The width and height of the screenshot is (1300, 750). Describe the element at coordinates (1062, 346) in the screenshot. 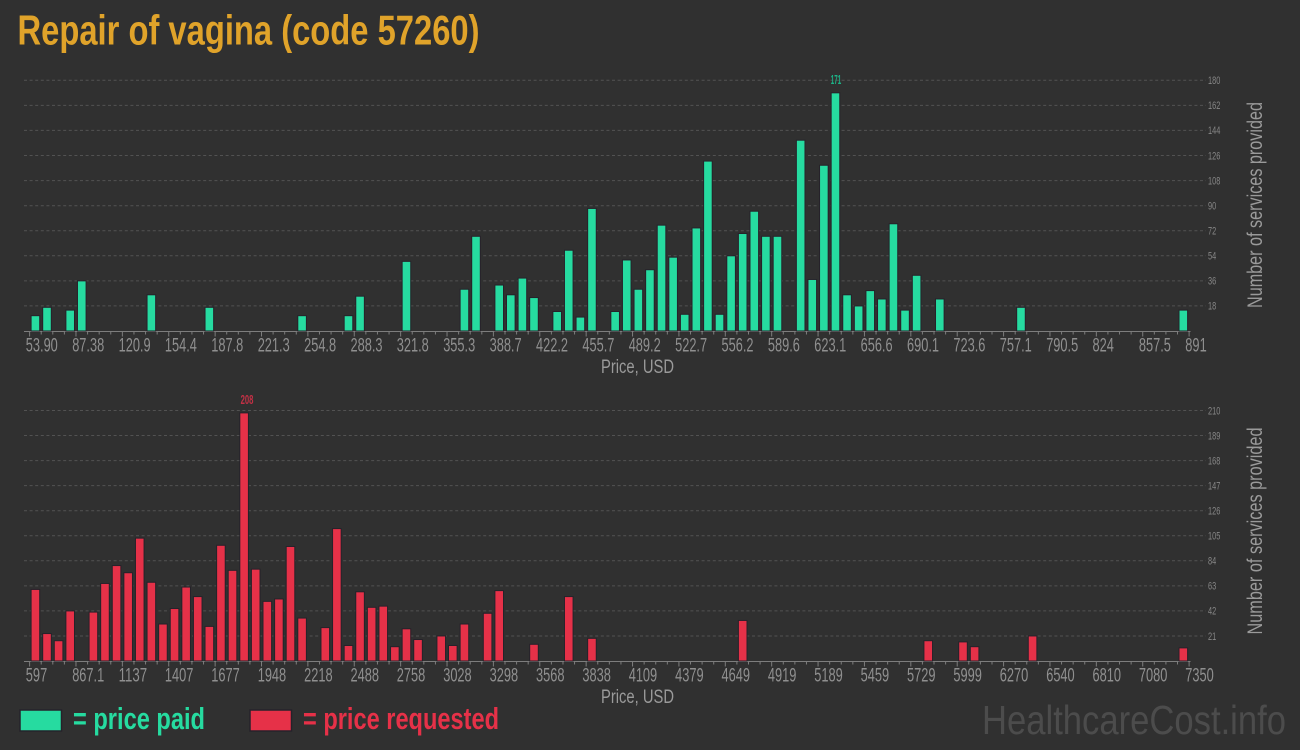

I see `svg-text: 790.5` at that location.